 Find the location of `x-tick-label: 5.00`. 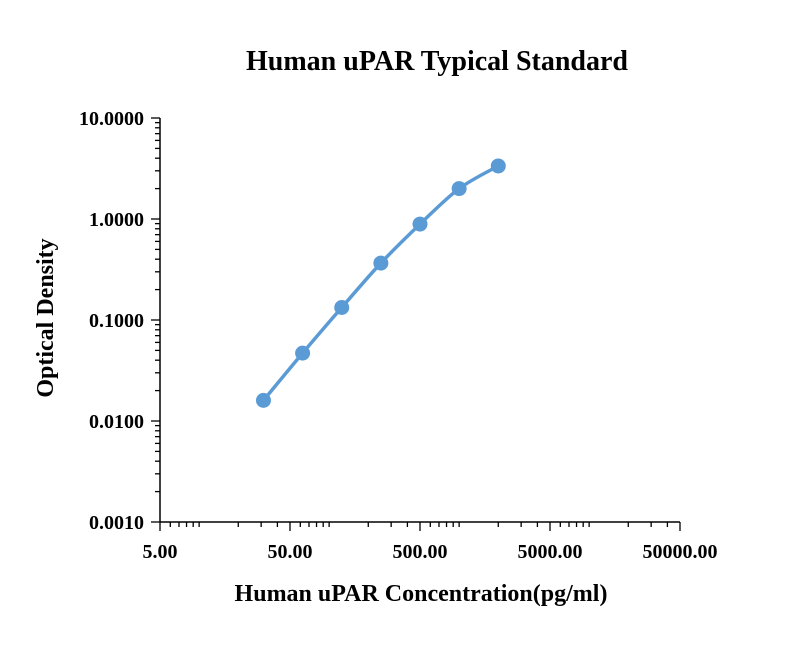

x-tick-label: 5.00 is located at coordinates (160, 552).